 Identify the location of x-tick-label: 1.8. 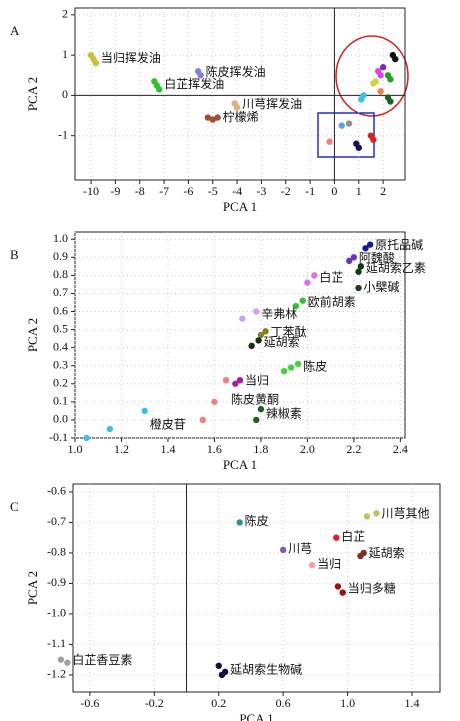
(260, 449).